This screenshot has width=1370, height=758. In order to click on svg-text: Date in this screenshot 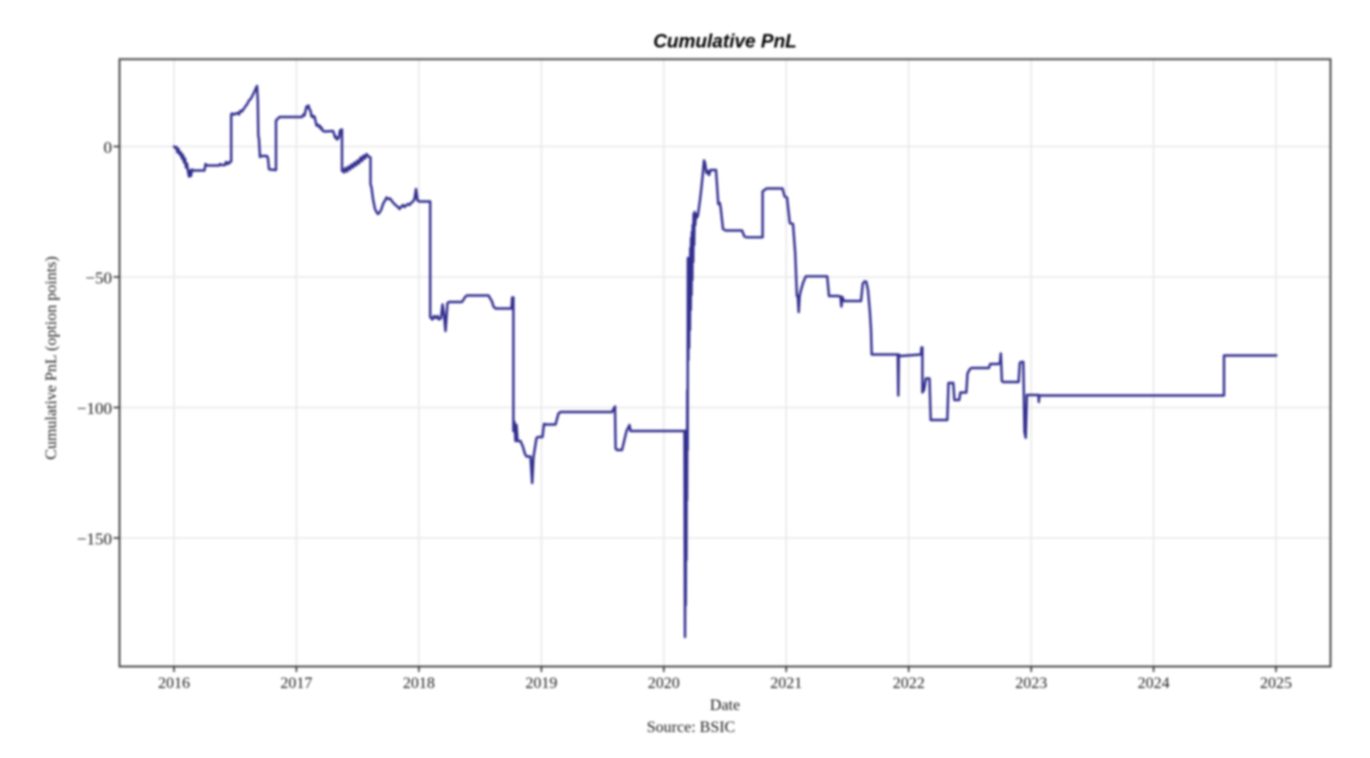, I will do `click(725, 705)`.